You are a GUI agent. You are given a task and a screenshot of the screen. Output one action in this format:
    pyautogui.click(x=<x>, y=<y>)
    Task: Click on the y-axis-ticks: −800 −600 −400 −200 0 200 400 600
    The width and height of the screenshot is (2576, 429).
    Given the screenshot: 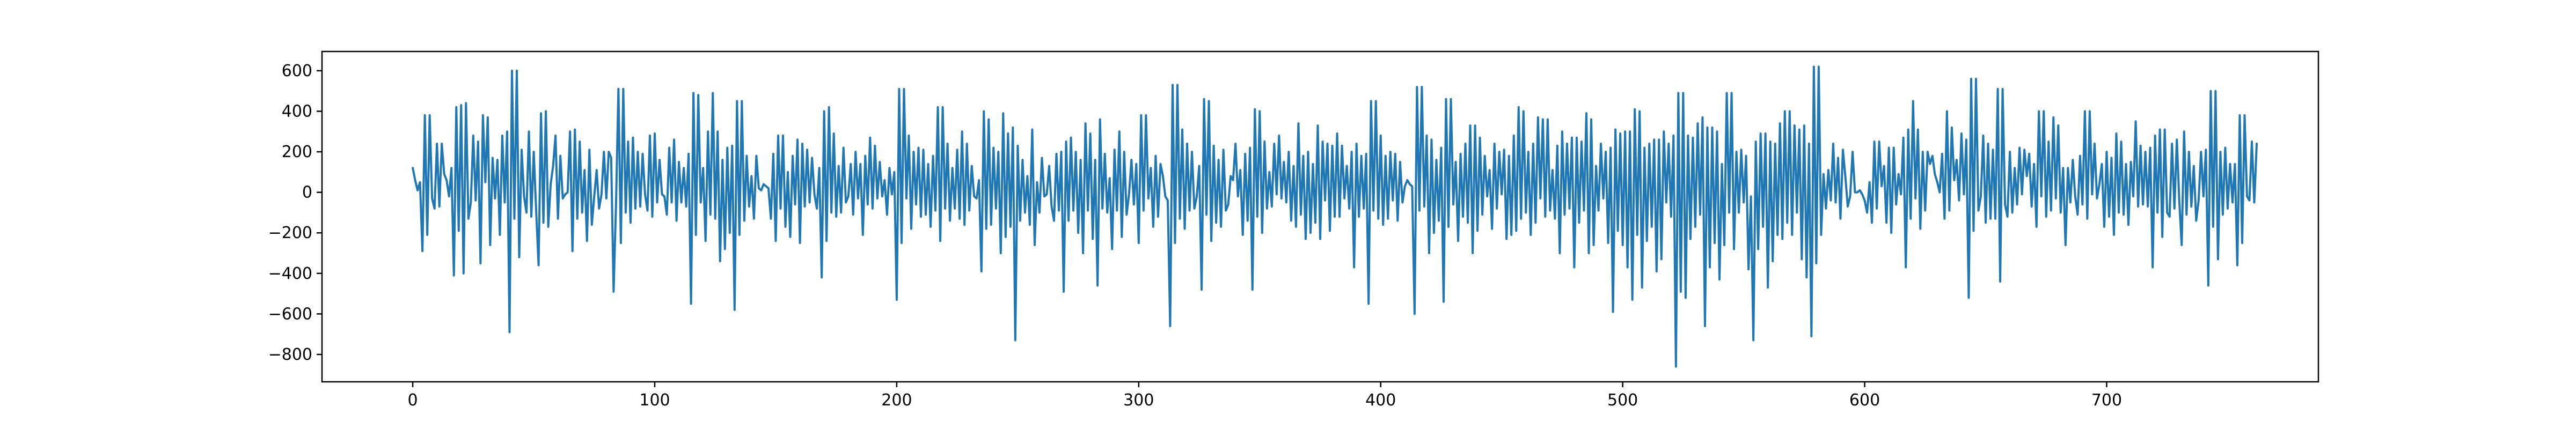 What is the action you would take?
    pyautogui.click(x=295, y=213)
    